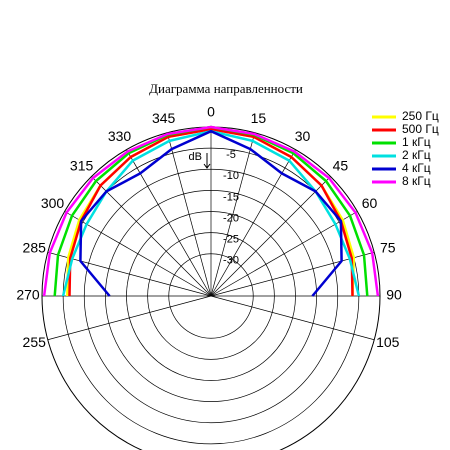 This screenshot has width=450, height=450. Describe the element at coordinates (211, 112) in the screenshot. I see `theta-tick-label: 0` at that location.